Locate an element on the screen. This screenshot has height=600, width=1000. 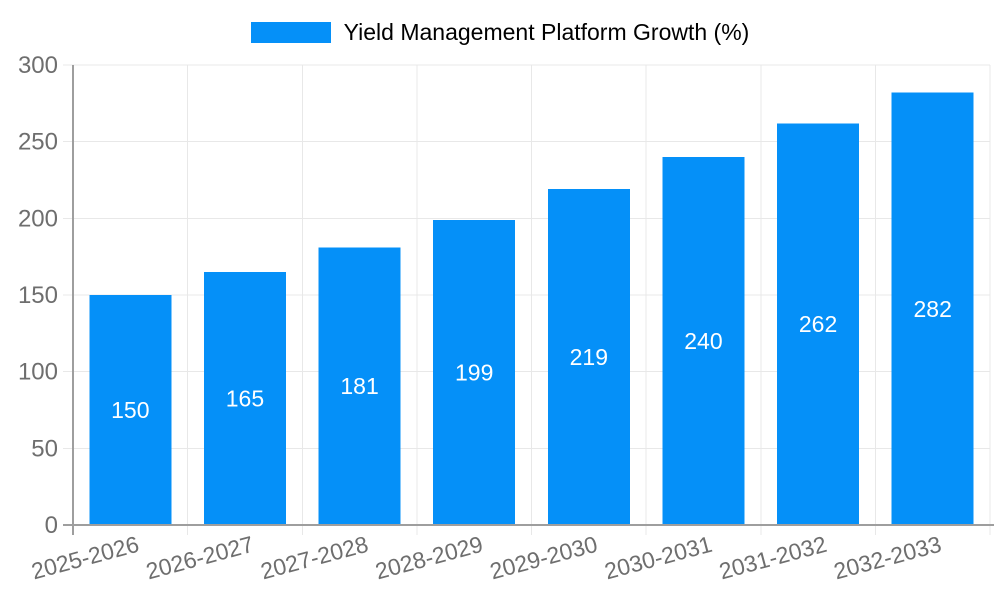
x-tick-label: 2029-2030 is located at coordinates (543, 558).